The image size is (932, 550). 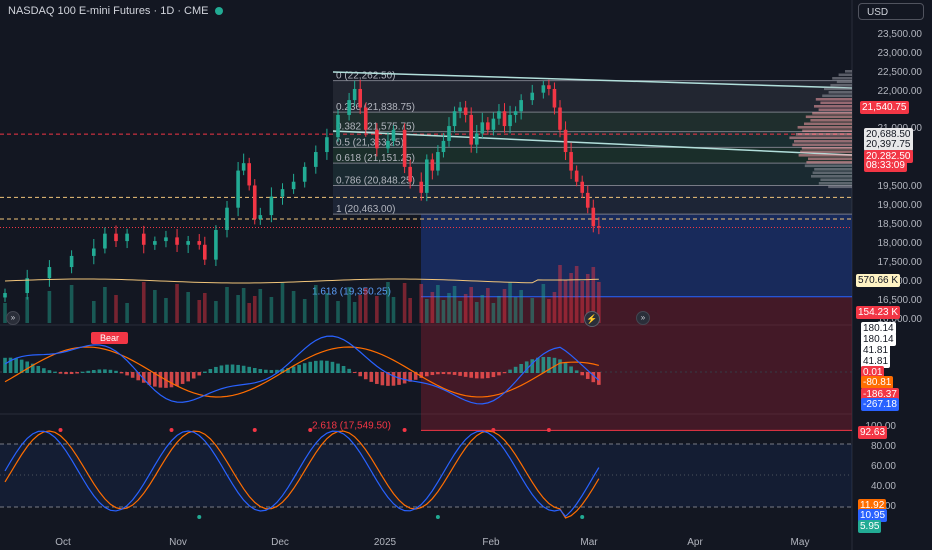 I want to click on x-axis-label: Feb, so click(x=491, y=542).